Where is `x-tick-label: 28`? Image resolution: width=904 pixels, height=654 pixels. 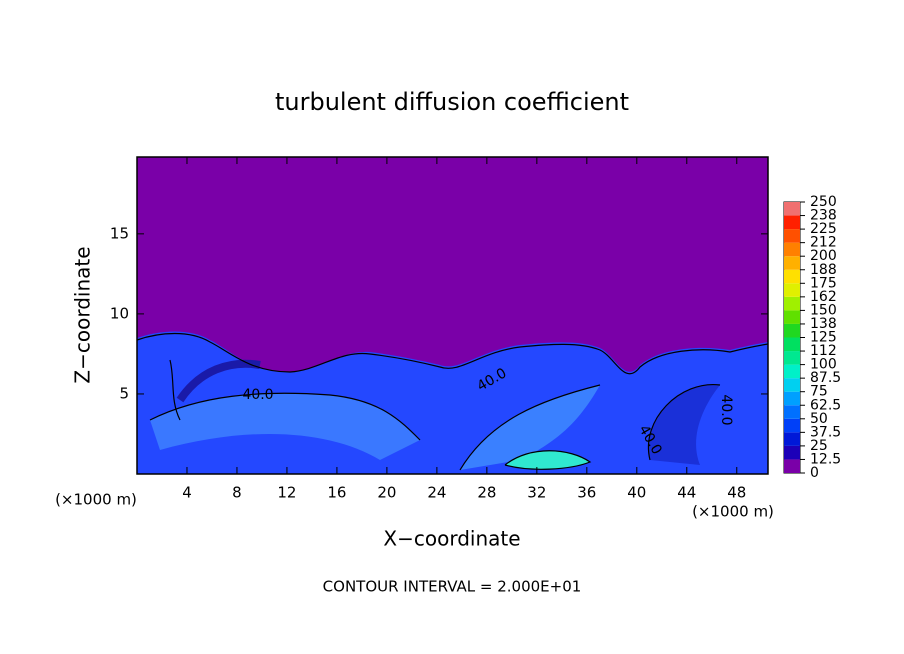 x-tick-label: 28 is located at coordinates (486, 493).